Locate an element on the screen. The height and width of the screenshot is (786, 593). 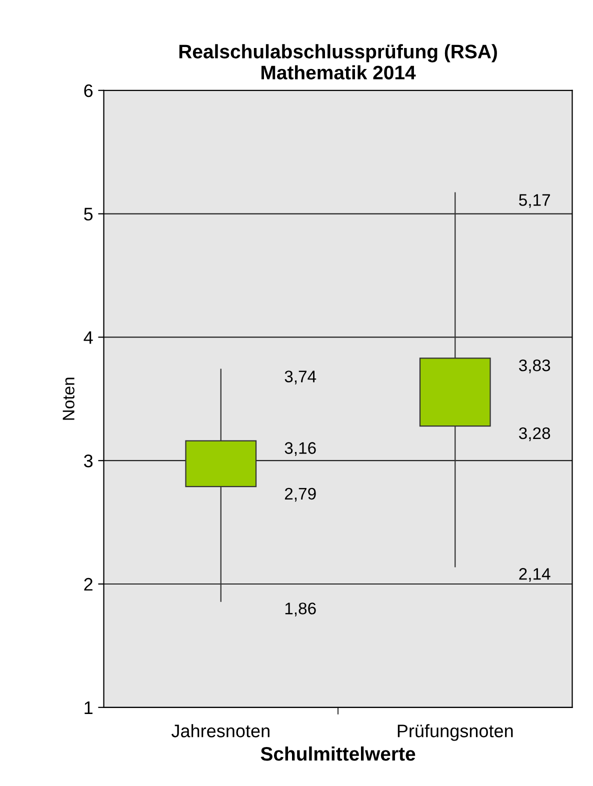
text: 3,28 is located at coordinates (534, 434).